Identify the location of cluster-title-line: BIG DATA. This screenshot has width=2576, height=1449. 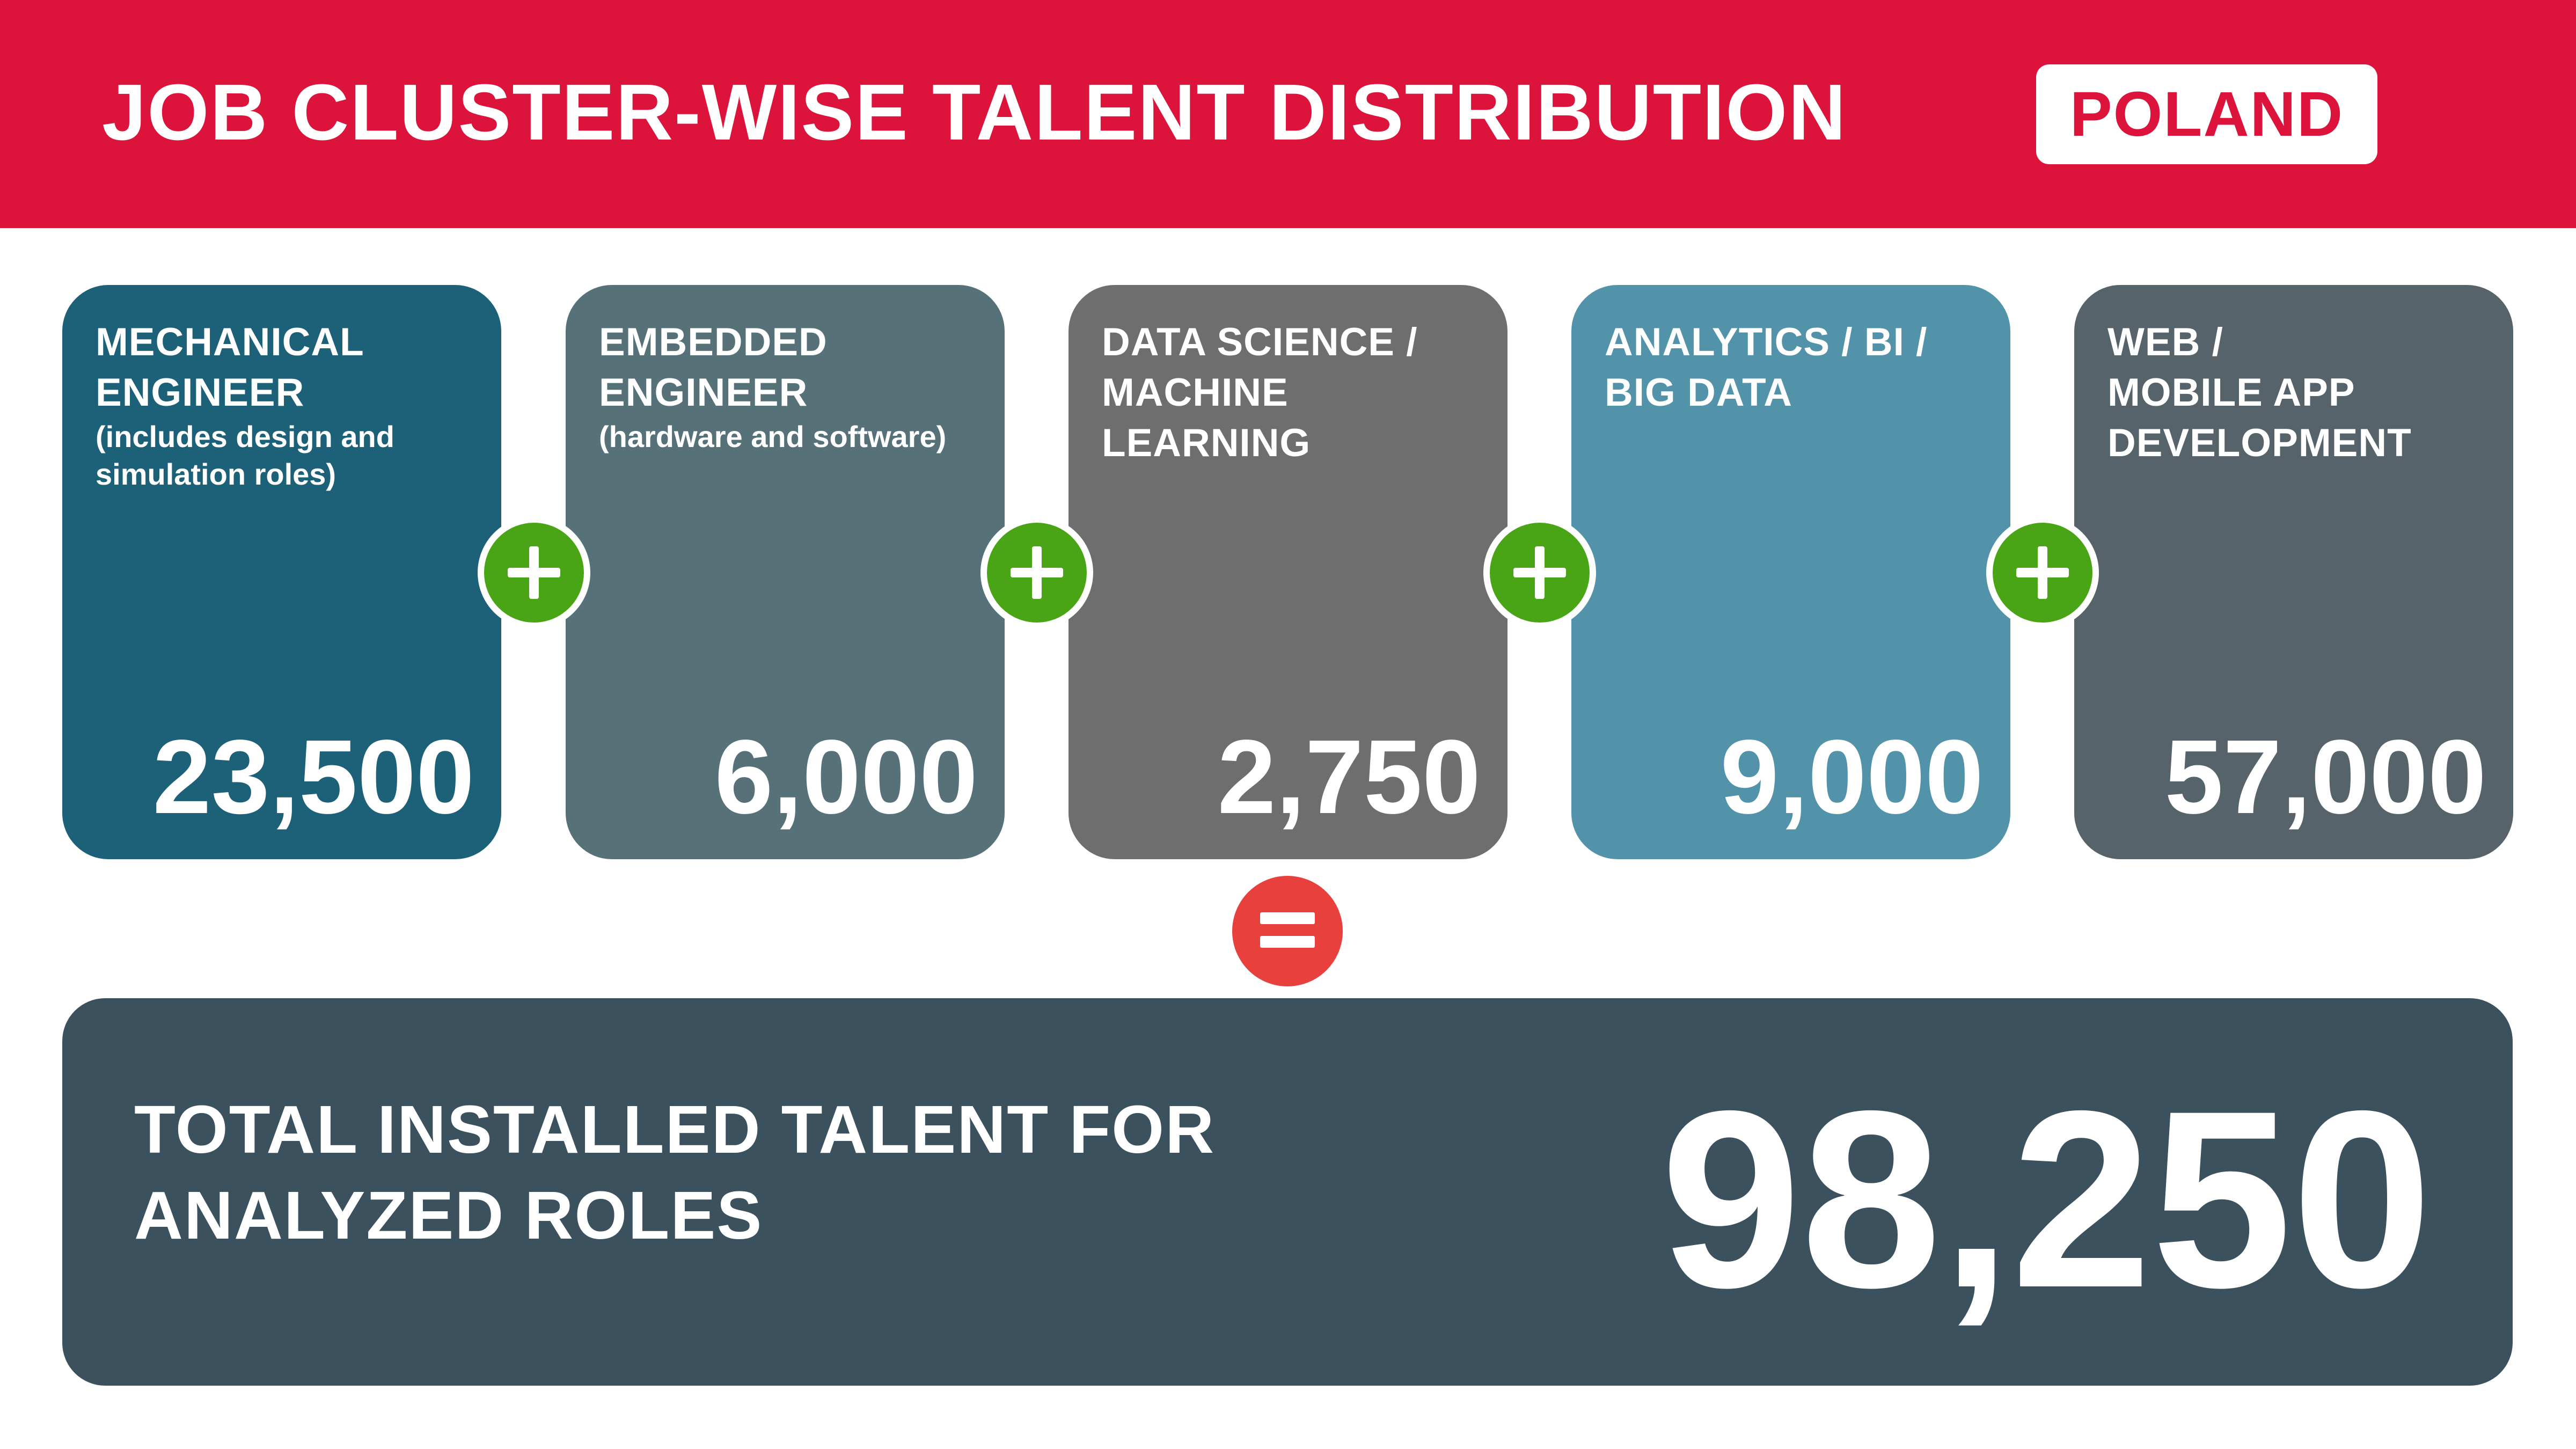
(1698, 392).